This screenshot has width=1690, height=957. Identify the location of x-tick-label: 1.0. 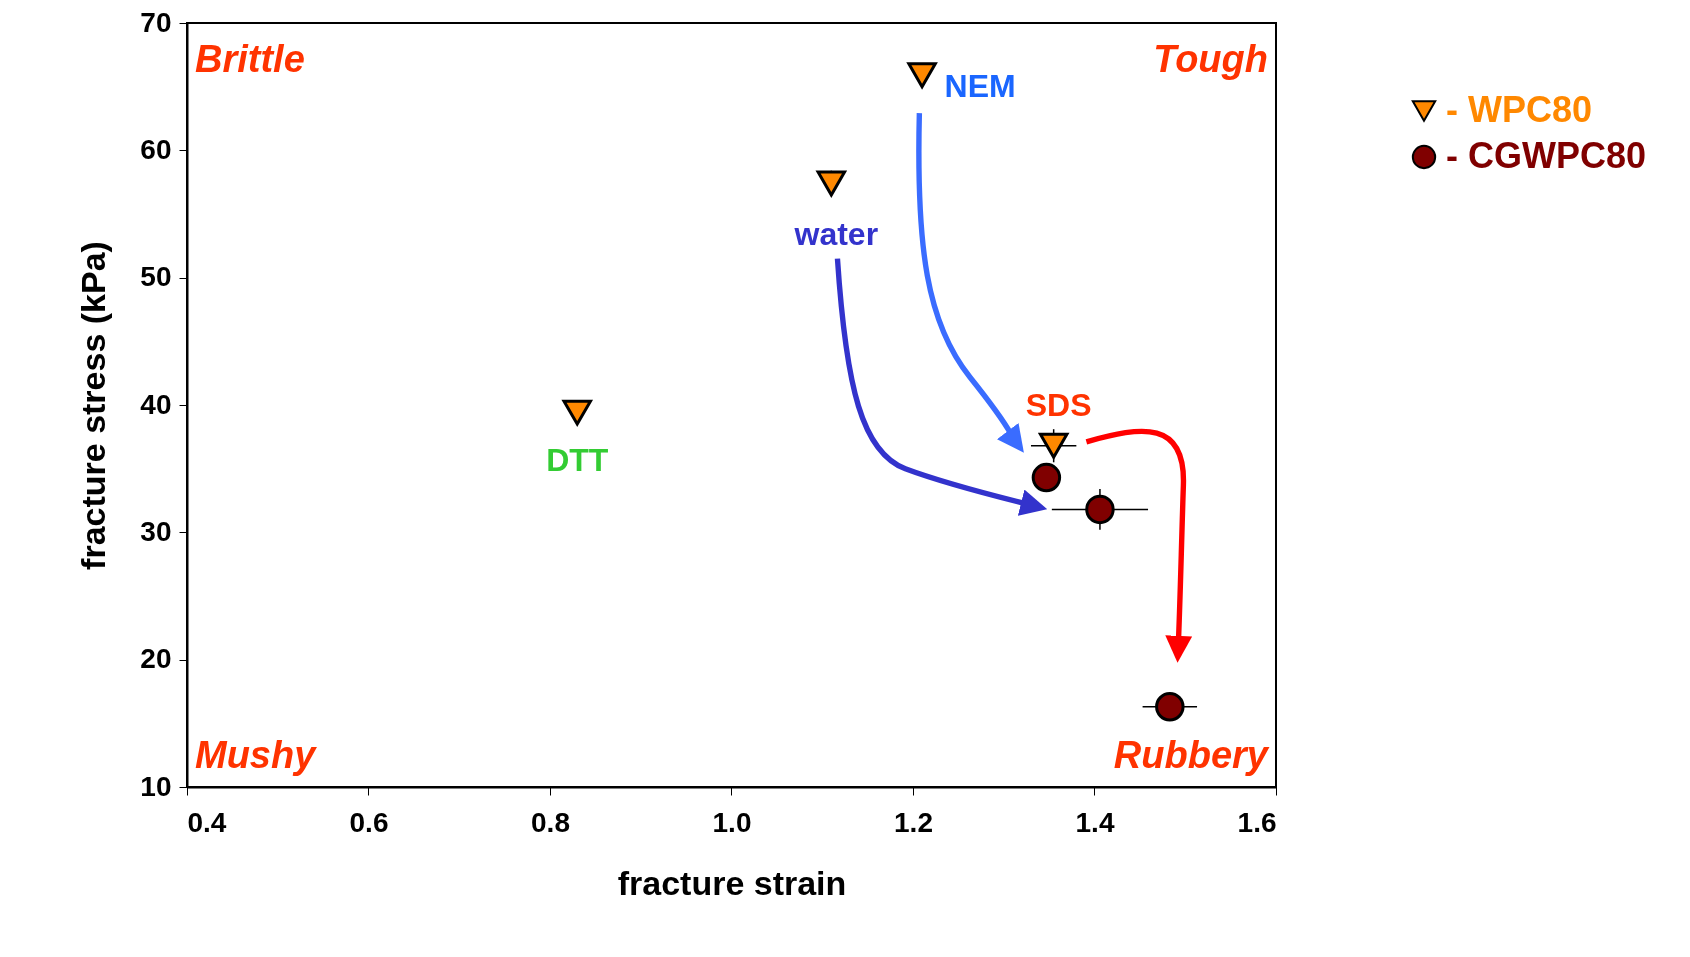
(732, 822).